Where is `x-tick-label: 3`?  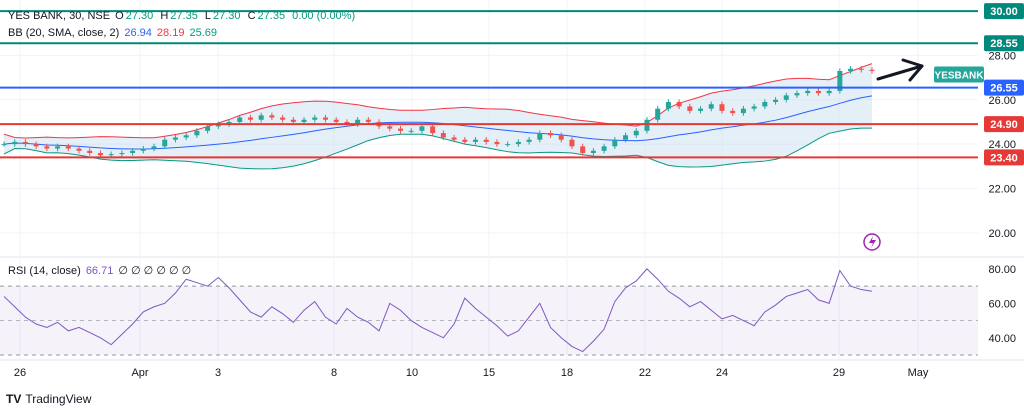
x-tick-label: 3 is located at coordinates (218, 373).